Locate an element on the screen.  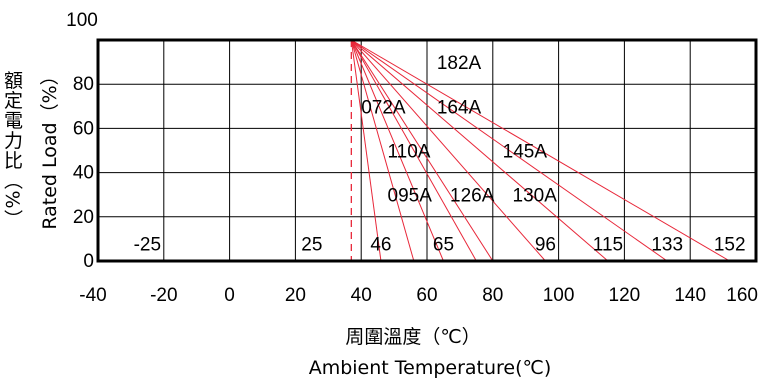
x-tick-label-2: 0 is located at coordinates (229, 295).